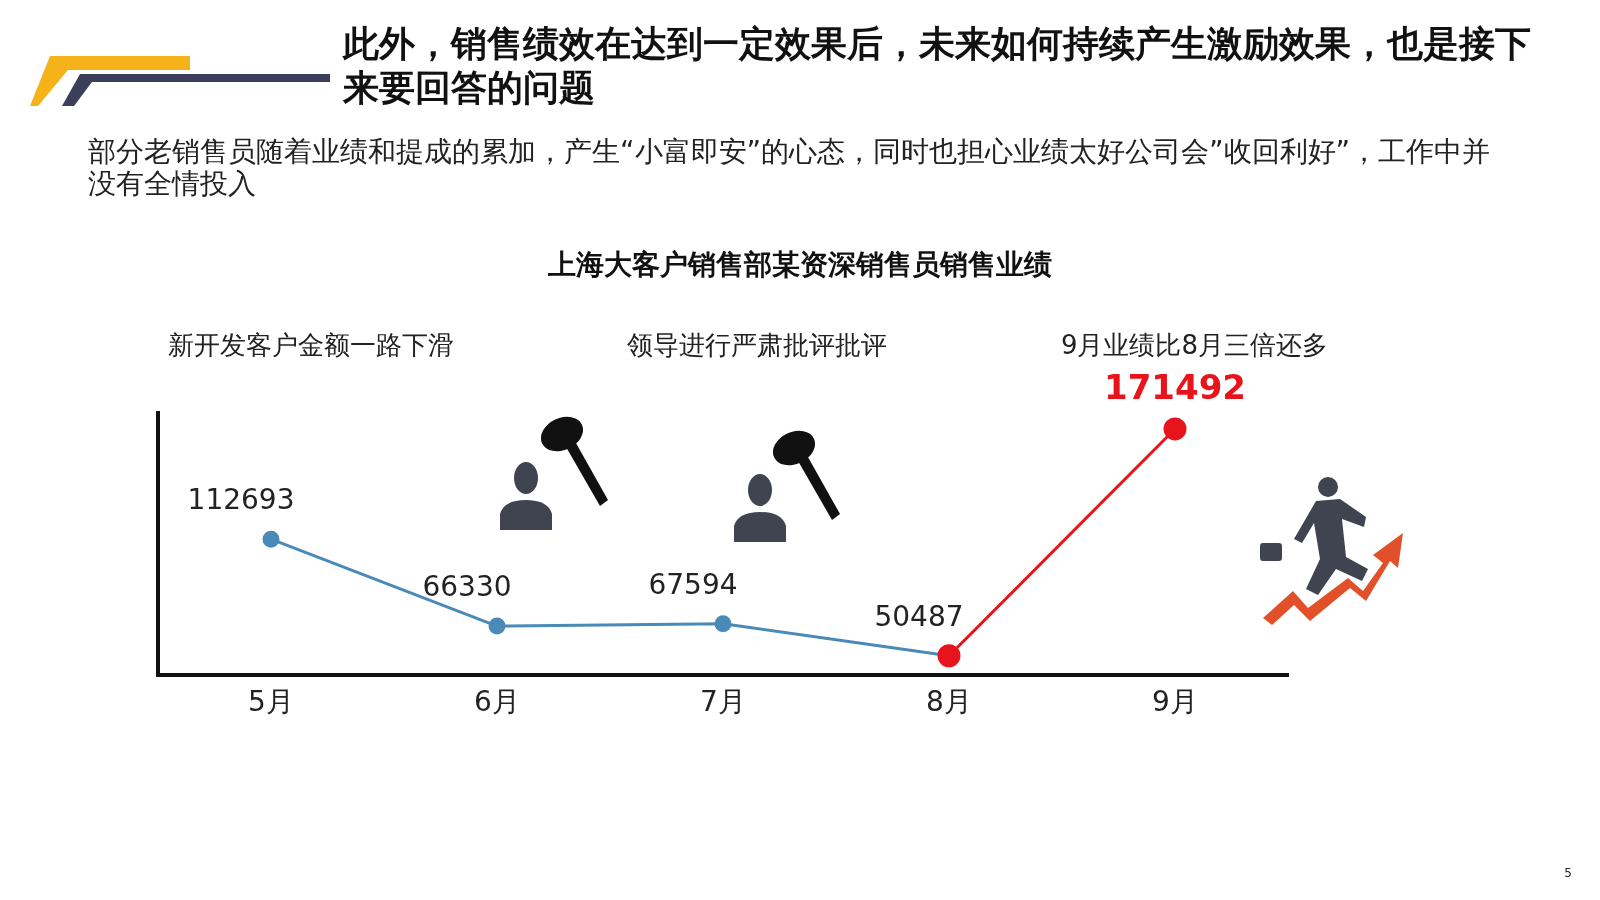  I want to click on x-tick-label: 6月, so click(497, 702).